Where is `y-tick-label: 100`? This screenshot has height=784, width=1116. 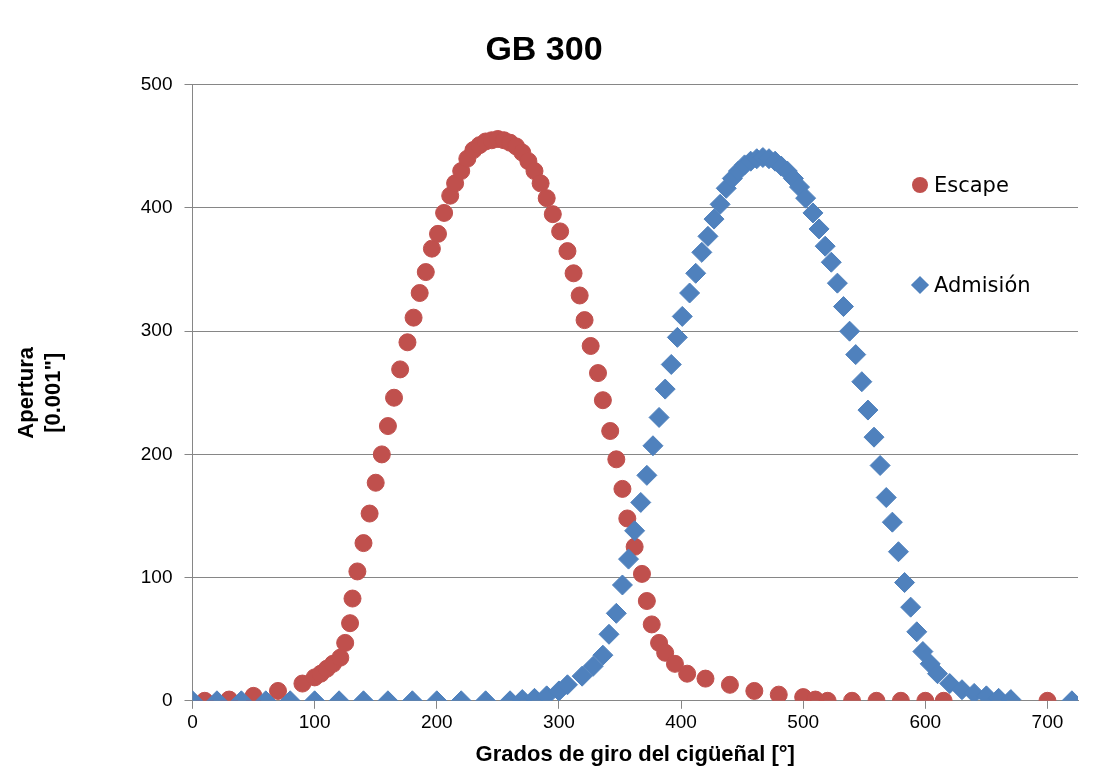 y-tick-label: 100 is located at coordinates (156, 576).